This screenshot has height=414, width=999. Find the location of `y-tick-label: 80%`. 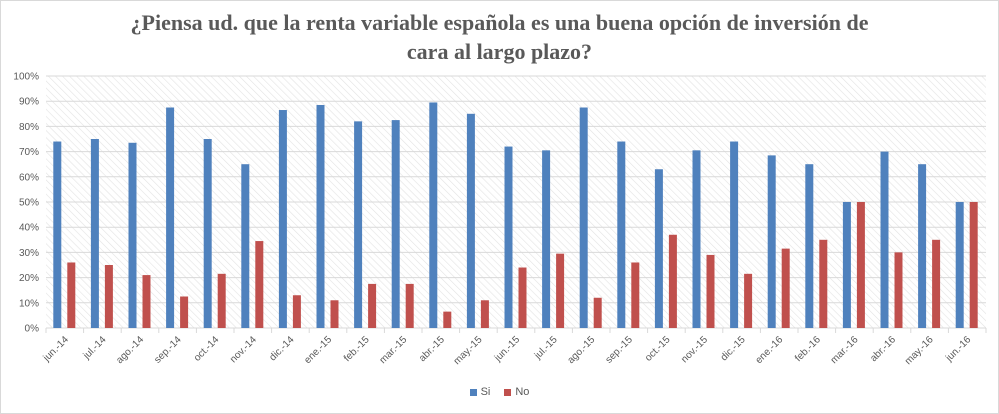

y-tick-label: 80% is located at coordinates (29, 127).